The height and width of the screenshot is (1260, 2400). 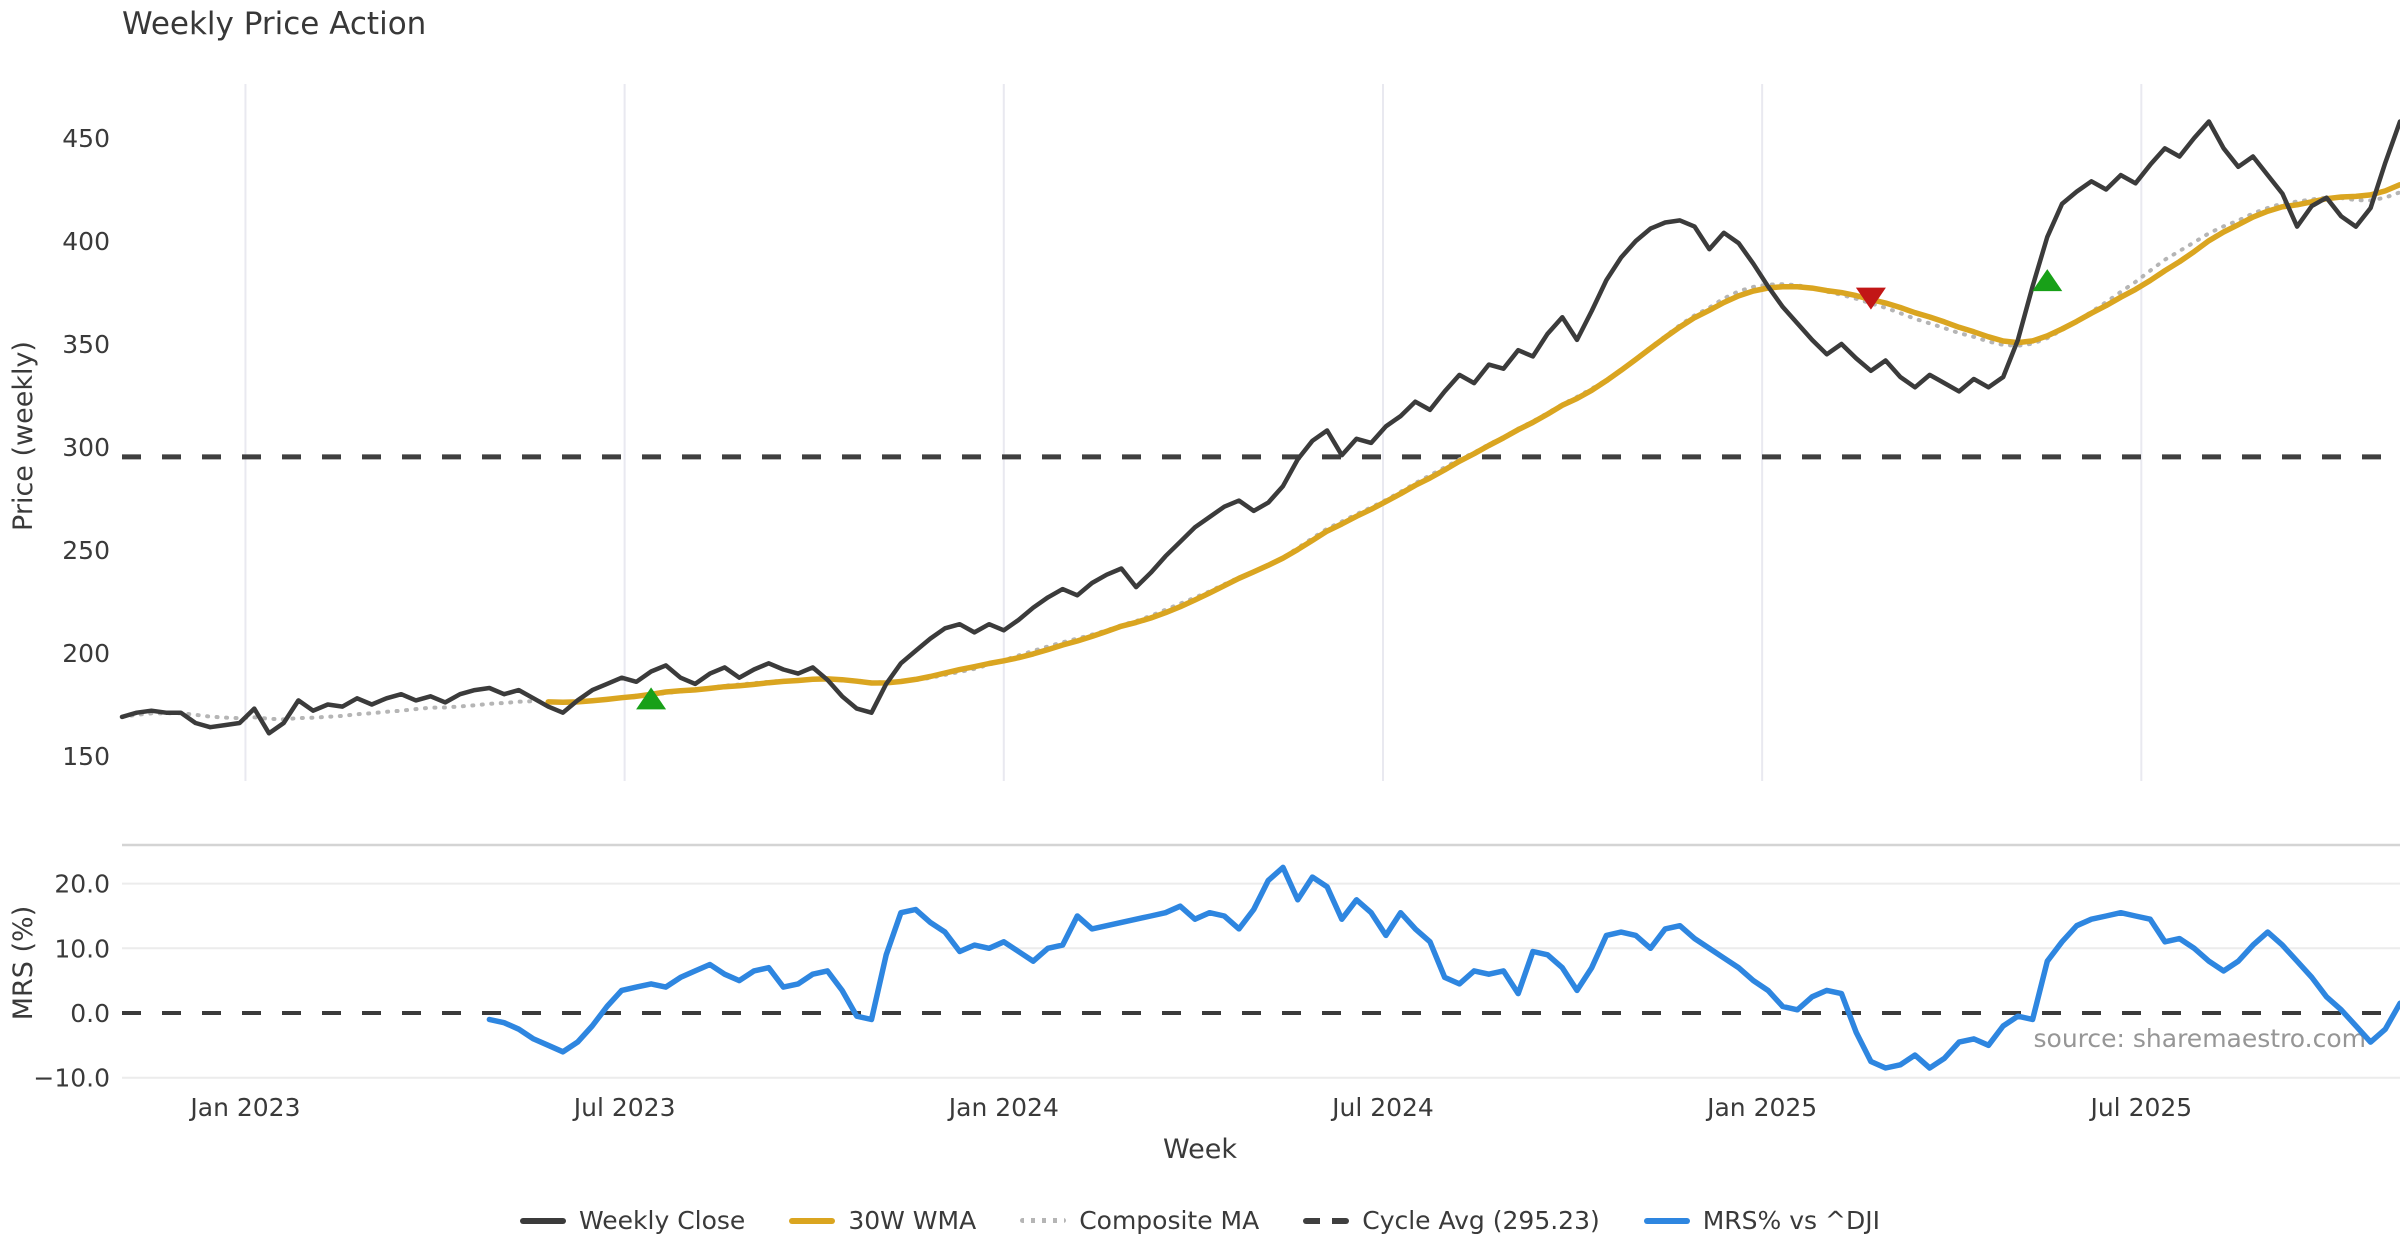 What do you see at coordinates (274, 24) in the screenshot?
I see `chart-title: Weekly Price Action` at bounding box center [274, 24].